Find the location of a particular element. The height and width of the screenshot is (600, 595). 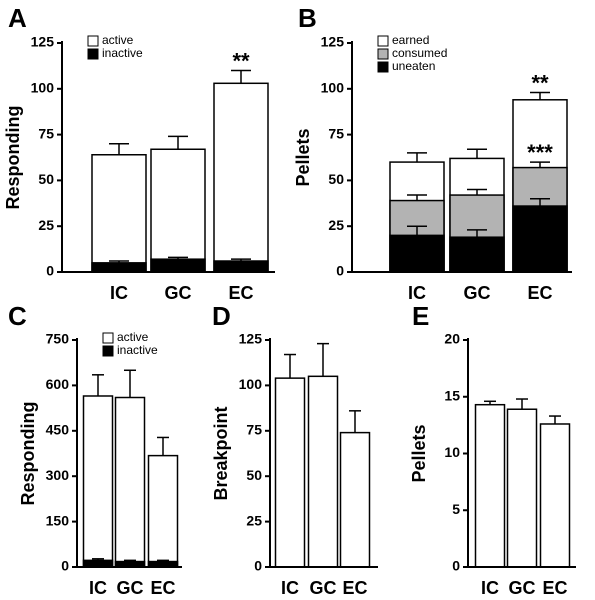

panel-label: C is located at coordinates (17, 316).